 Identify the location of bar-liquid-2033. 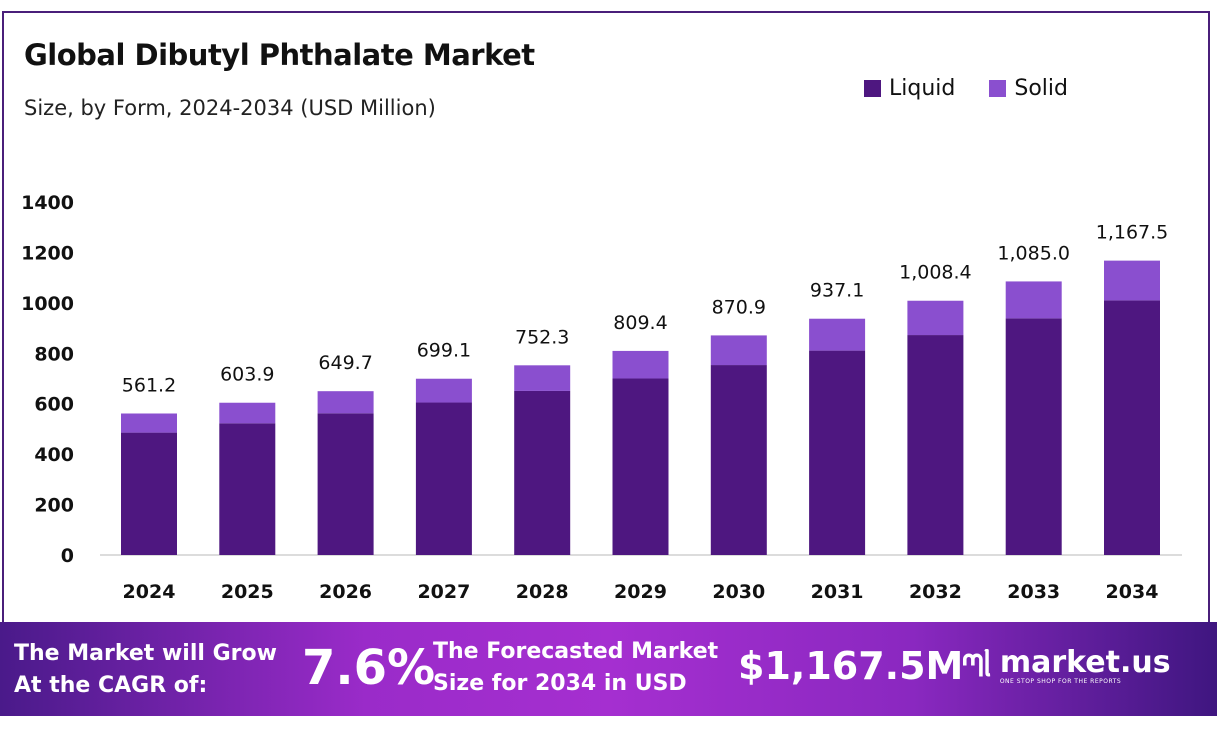
(1033, 436).